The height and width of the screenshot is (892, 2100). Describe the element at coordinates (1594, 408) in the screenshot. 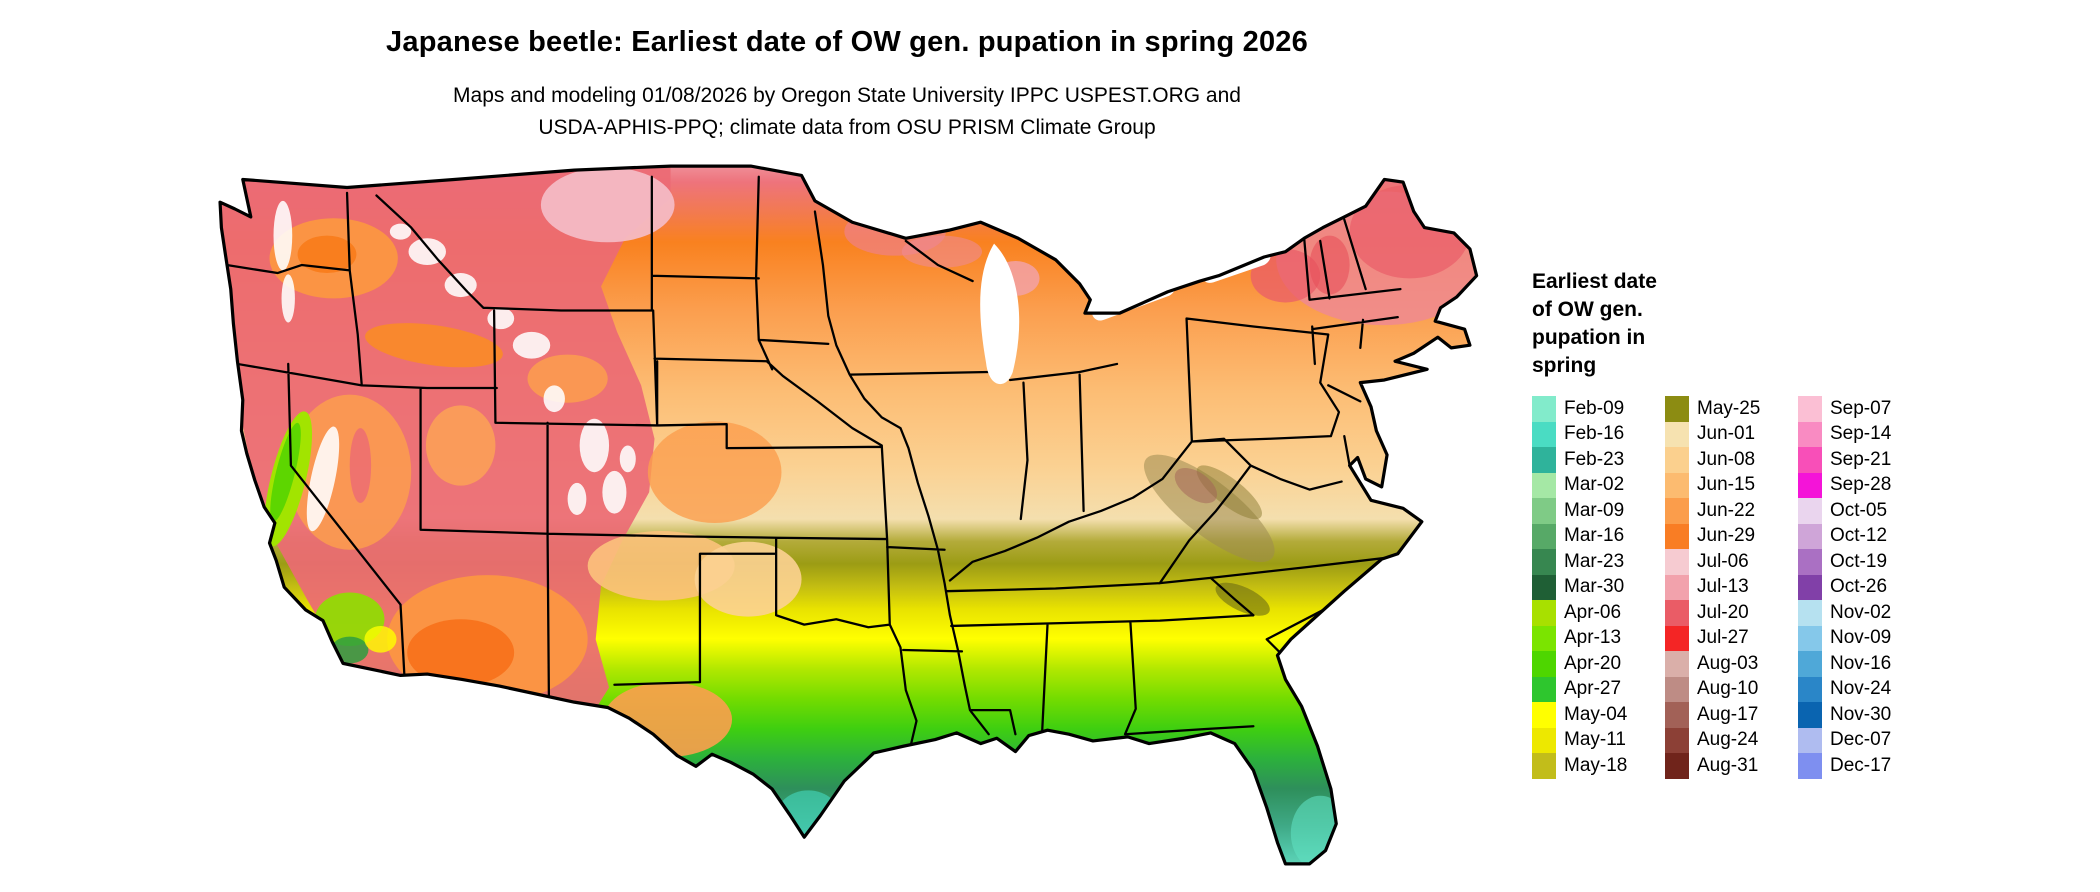

I see `legend-label: Feb-09` at that location.